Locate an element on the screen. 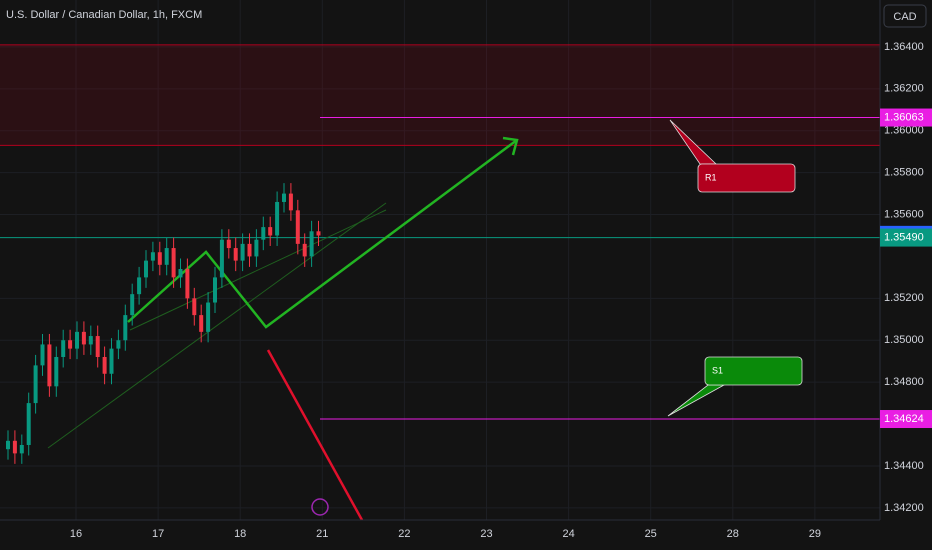 This screenshot has height=550, width=932. channel-line is located at coordinates (258, 270).